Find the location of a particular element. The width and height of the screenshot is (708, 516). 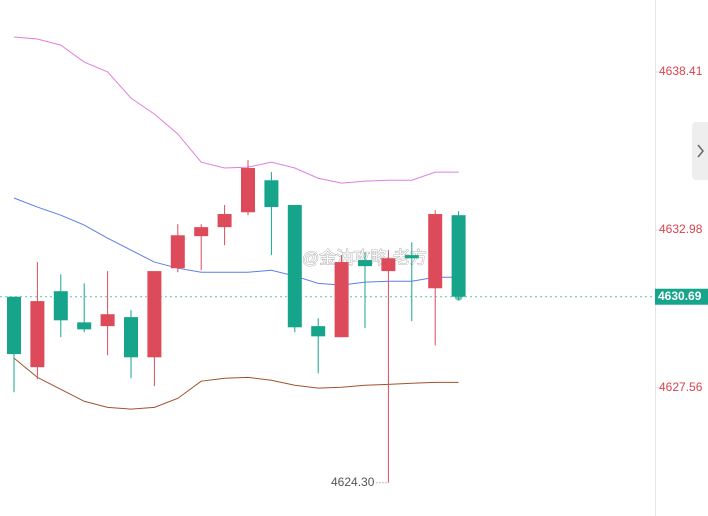

collapse-button-bg is located at coordinates (700, 151).